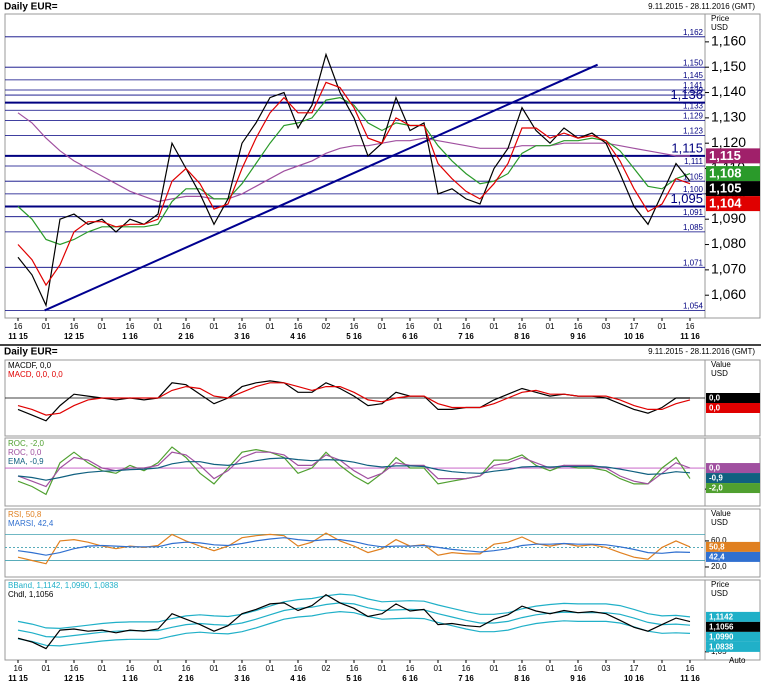  What do you see at coordinates (716, 478) in the screenshot?
I see `value-badge-label: -0,9` at bounding box center [716, 478].